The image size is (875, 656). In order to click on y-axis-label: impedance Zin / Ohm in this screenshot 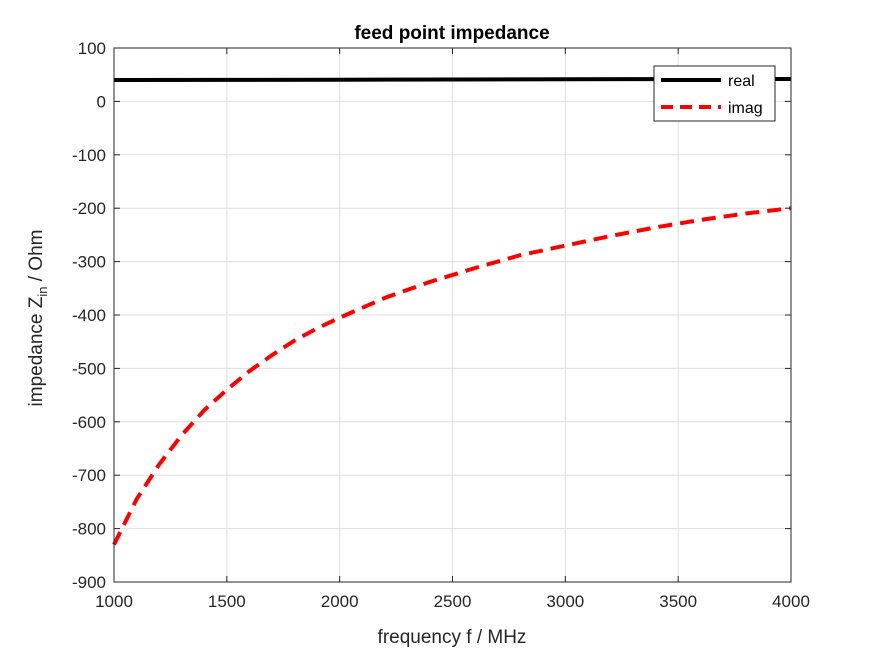, I will do `click(38, 318)`.